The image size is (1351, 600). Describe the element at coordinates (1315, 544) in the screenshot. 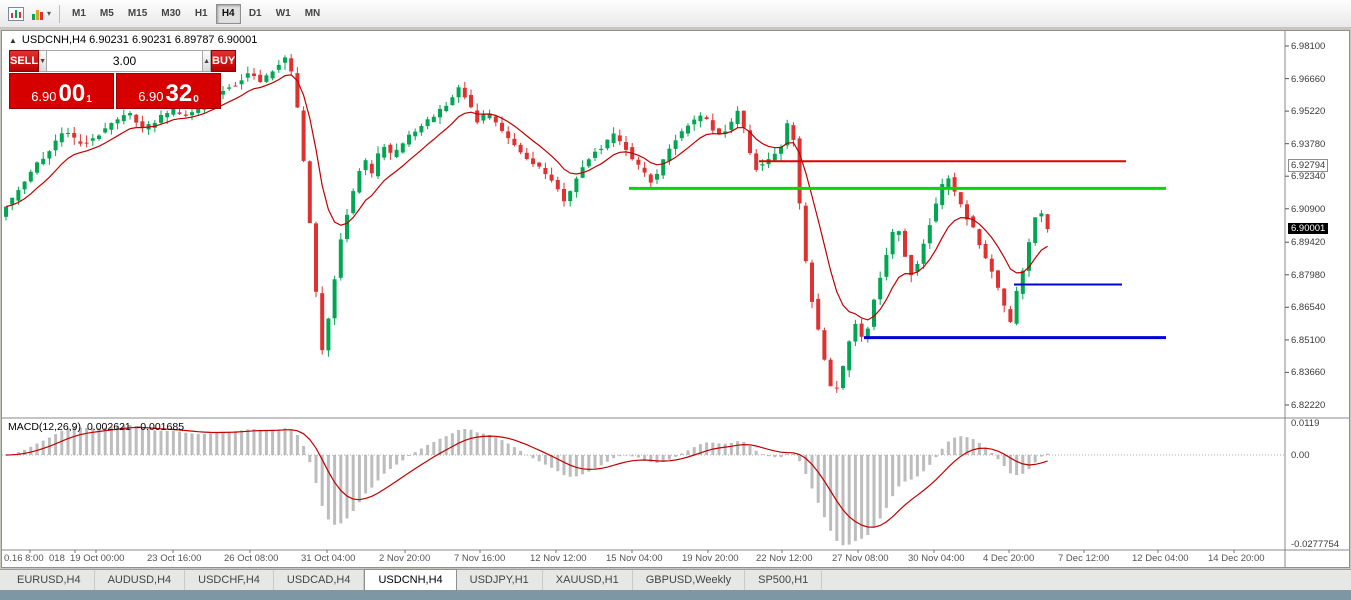

I see `macd-axis-label-min: -0.0277754` at that location.